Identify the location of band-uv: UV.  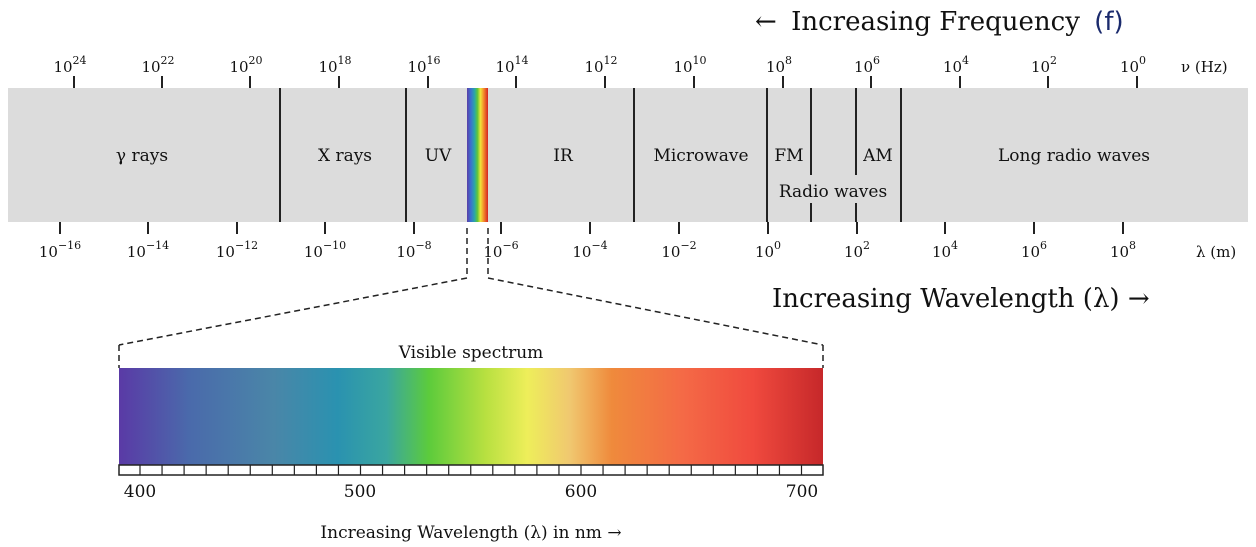
(438, 156).